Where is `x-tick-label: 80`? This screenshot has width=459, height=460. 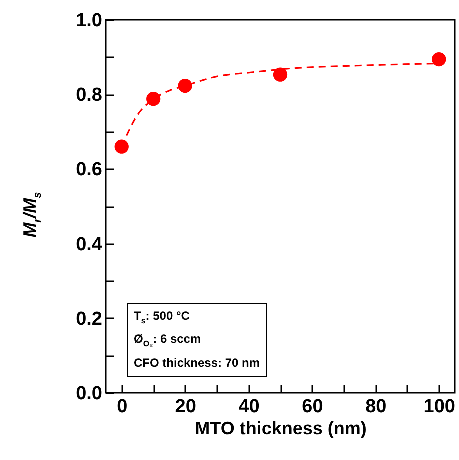 x-tick-label: 80 is located at coordinates (376, 407).